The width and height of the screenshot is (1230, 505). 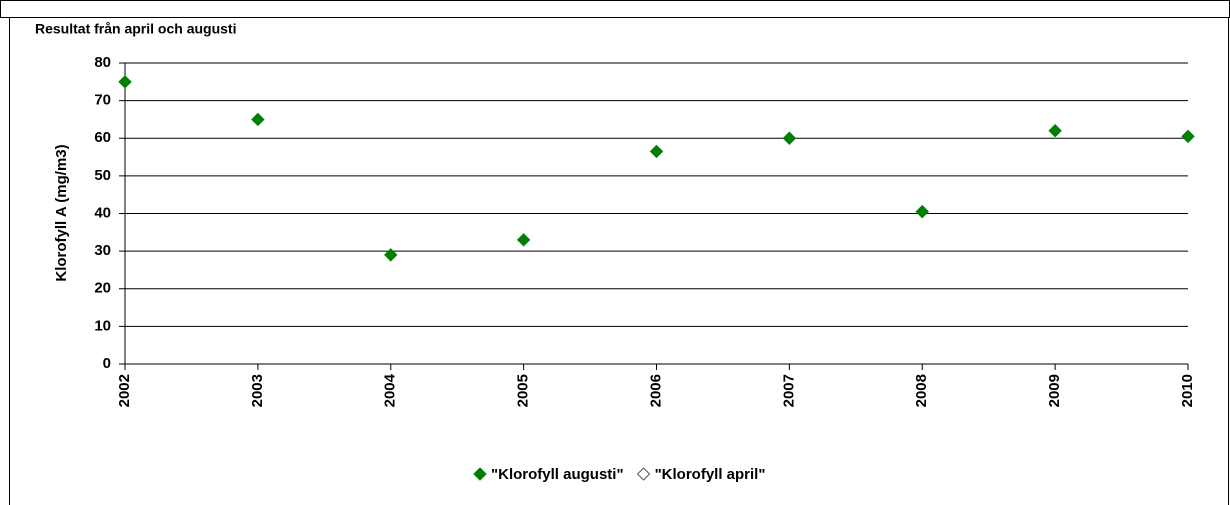 I want to click on x-tick-label: 2009, so click(x=1054, y=390).